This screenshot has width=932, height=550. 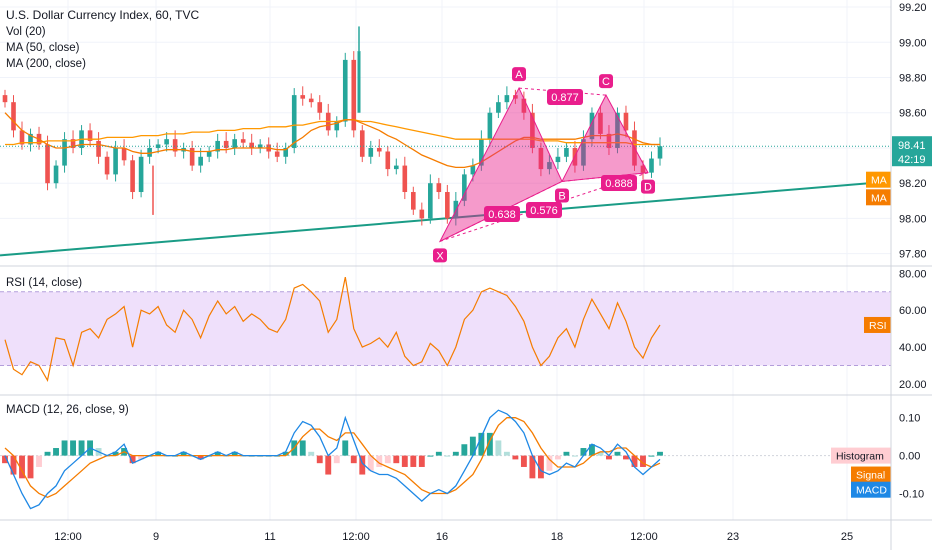 I want to click on time-tick: 18, so click(x=557, y=537).